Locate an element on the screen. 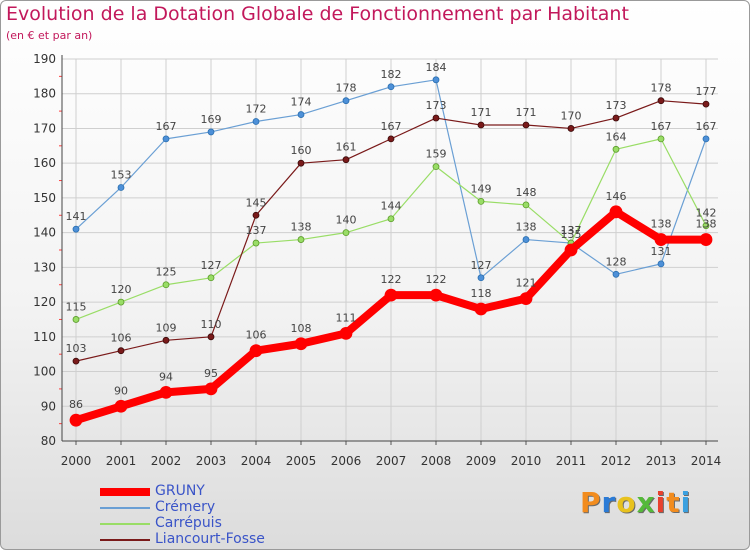  data-label-carrepuis: 137 is located at coordinates (571, 230).